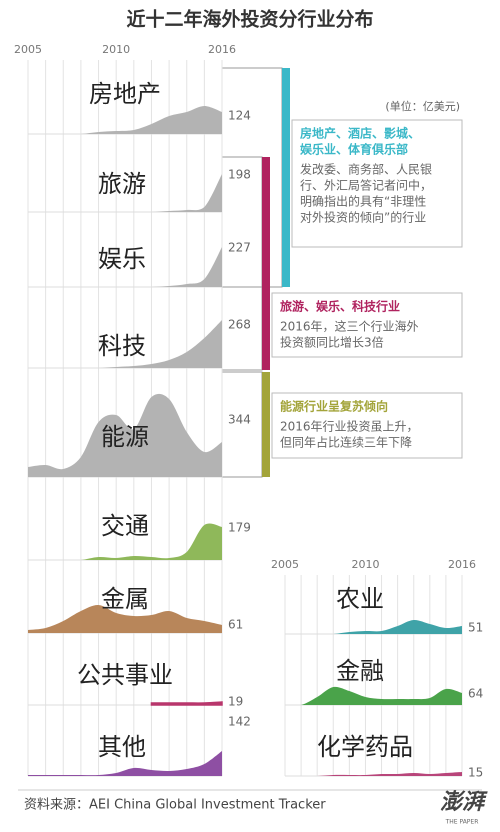  What do you see at coordinates (360, 671) in the screenshot?
I see `series-name: 金融` at bounding box center [360, 671].